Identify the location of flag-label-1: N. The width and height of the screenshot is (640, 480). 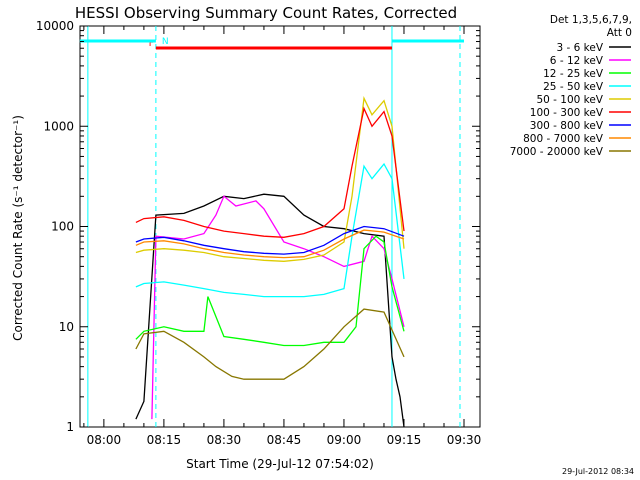
(165, 42).